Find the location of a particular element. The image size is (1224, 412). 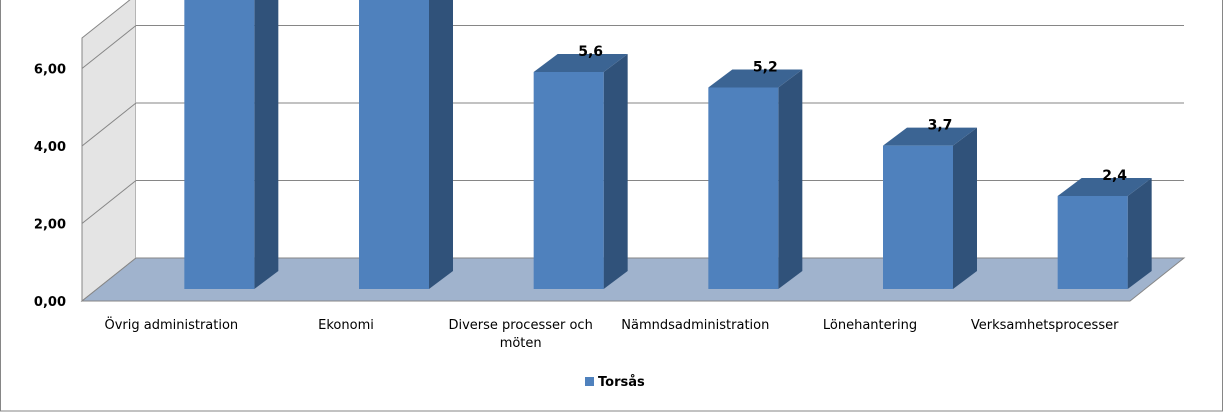

data-label: 5,2 is located at coordinates (765, 68).